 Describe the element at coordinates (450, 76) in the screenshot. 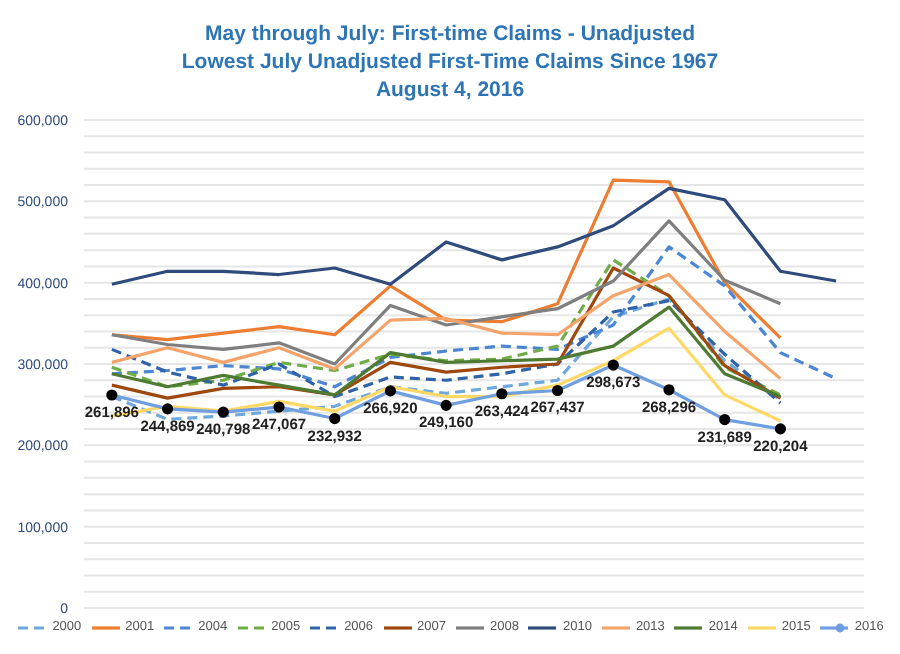

I see `chart-subtitle: Lowest July Unadjusted First-Time Claims Since 1967 August 4, 2016` at that location.